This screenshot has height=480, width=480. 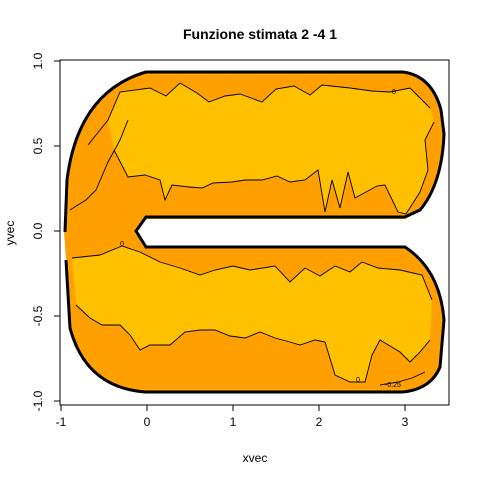 What do you see at coordinates (255, 458) in the screenshot?
I see `x-axis-label: xvec` at bounding box center [255, 458].